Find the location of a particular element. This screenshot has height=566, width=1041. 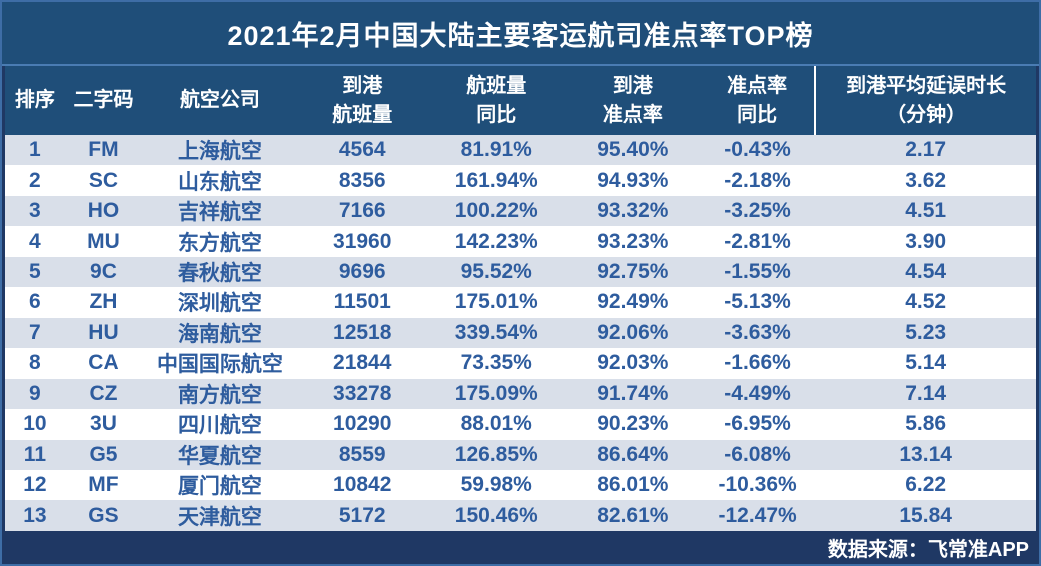

cell-avg-delay: 5.86 is located at coordinates (926, 424).